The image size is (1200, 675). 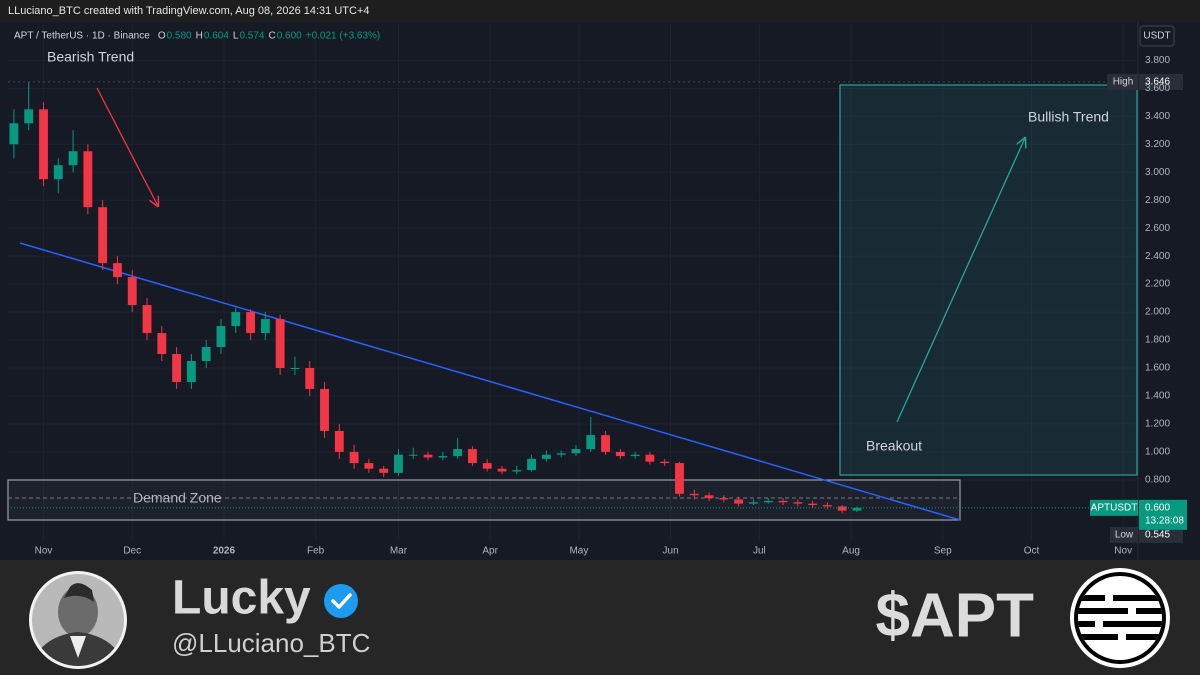 What do you see at coordinates (1157, 256) in the screenshot?
I see `y-tick-label: 2.400` at bounding box center [1157, 256].